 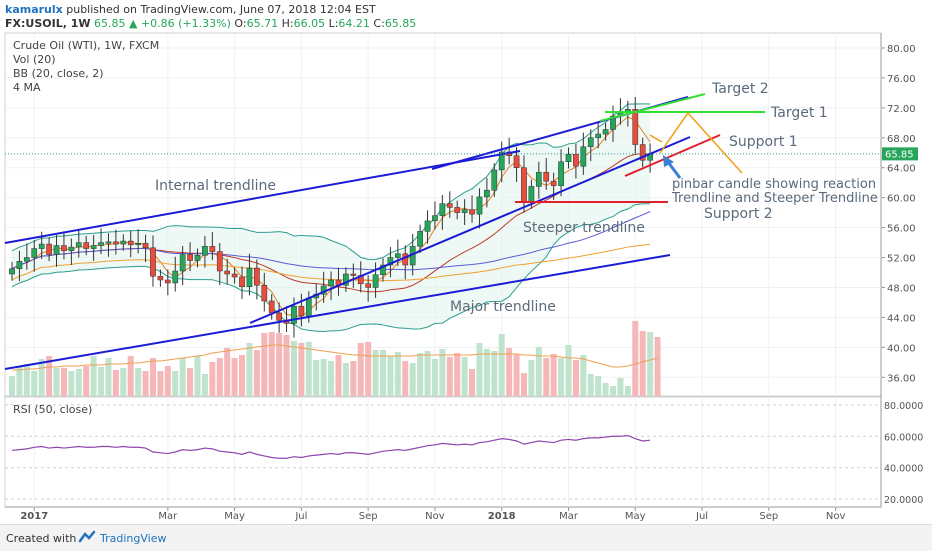 I want to click on symbol-label: FX:USOIL, 1W, so click(x=48, y=23).